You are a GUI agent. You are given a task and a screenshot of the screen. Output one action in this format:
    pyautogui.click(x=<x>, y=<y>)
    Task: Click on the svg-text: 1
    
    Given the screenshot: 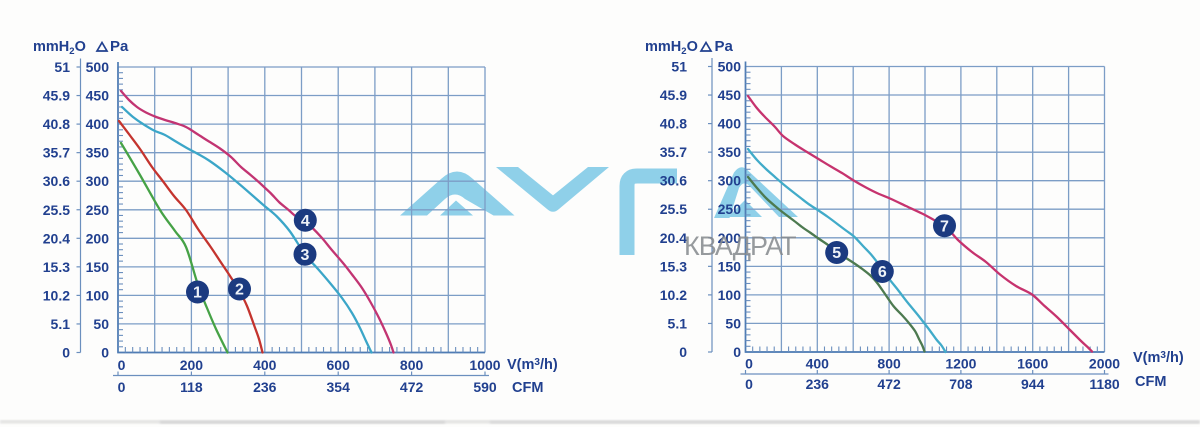 What is the action you would take?
    pyautogui.click(x=197, y=293)
    